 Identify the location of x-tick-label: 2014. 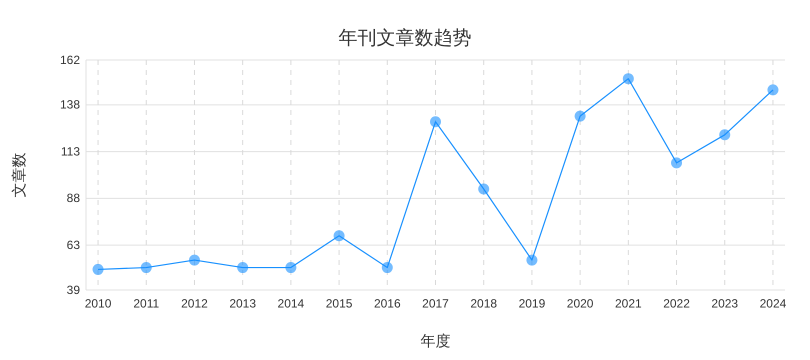
(291, 303).